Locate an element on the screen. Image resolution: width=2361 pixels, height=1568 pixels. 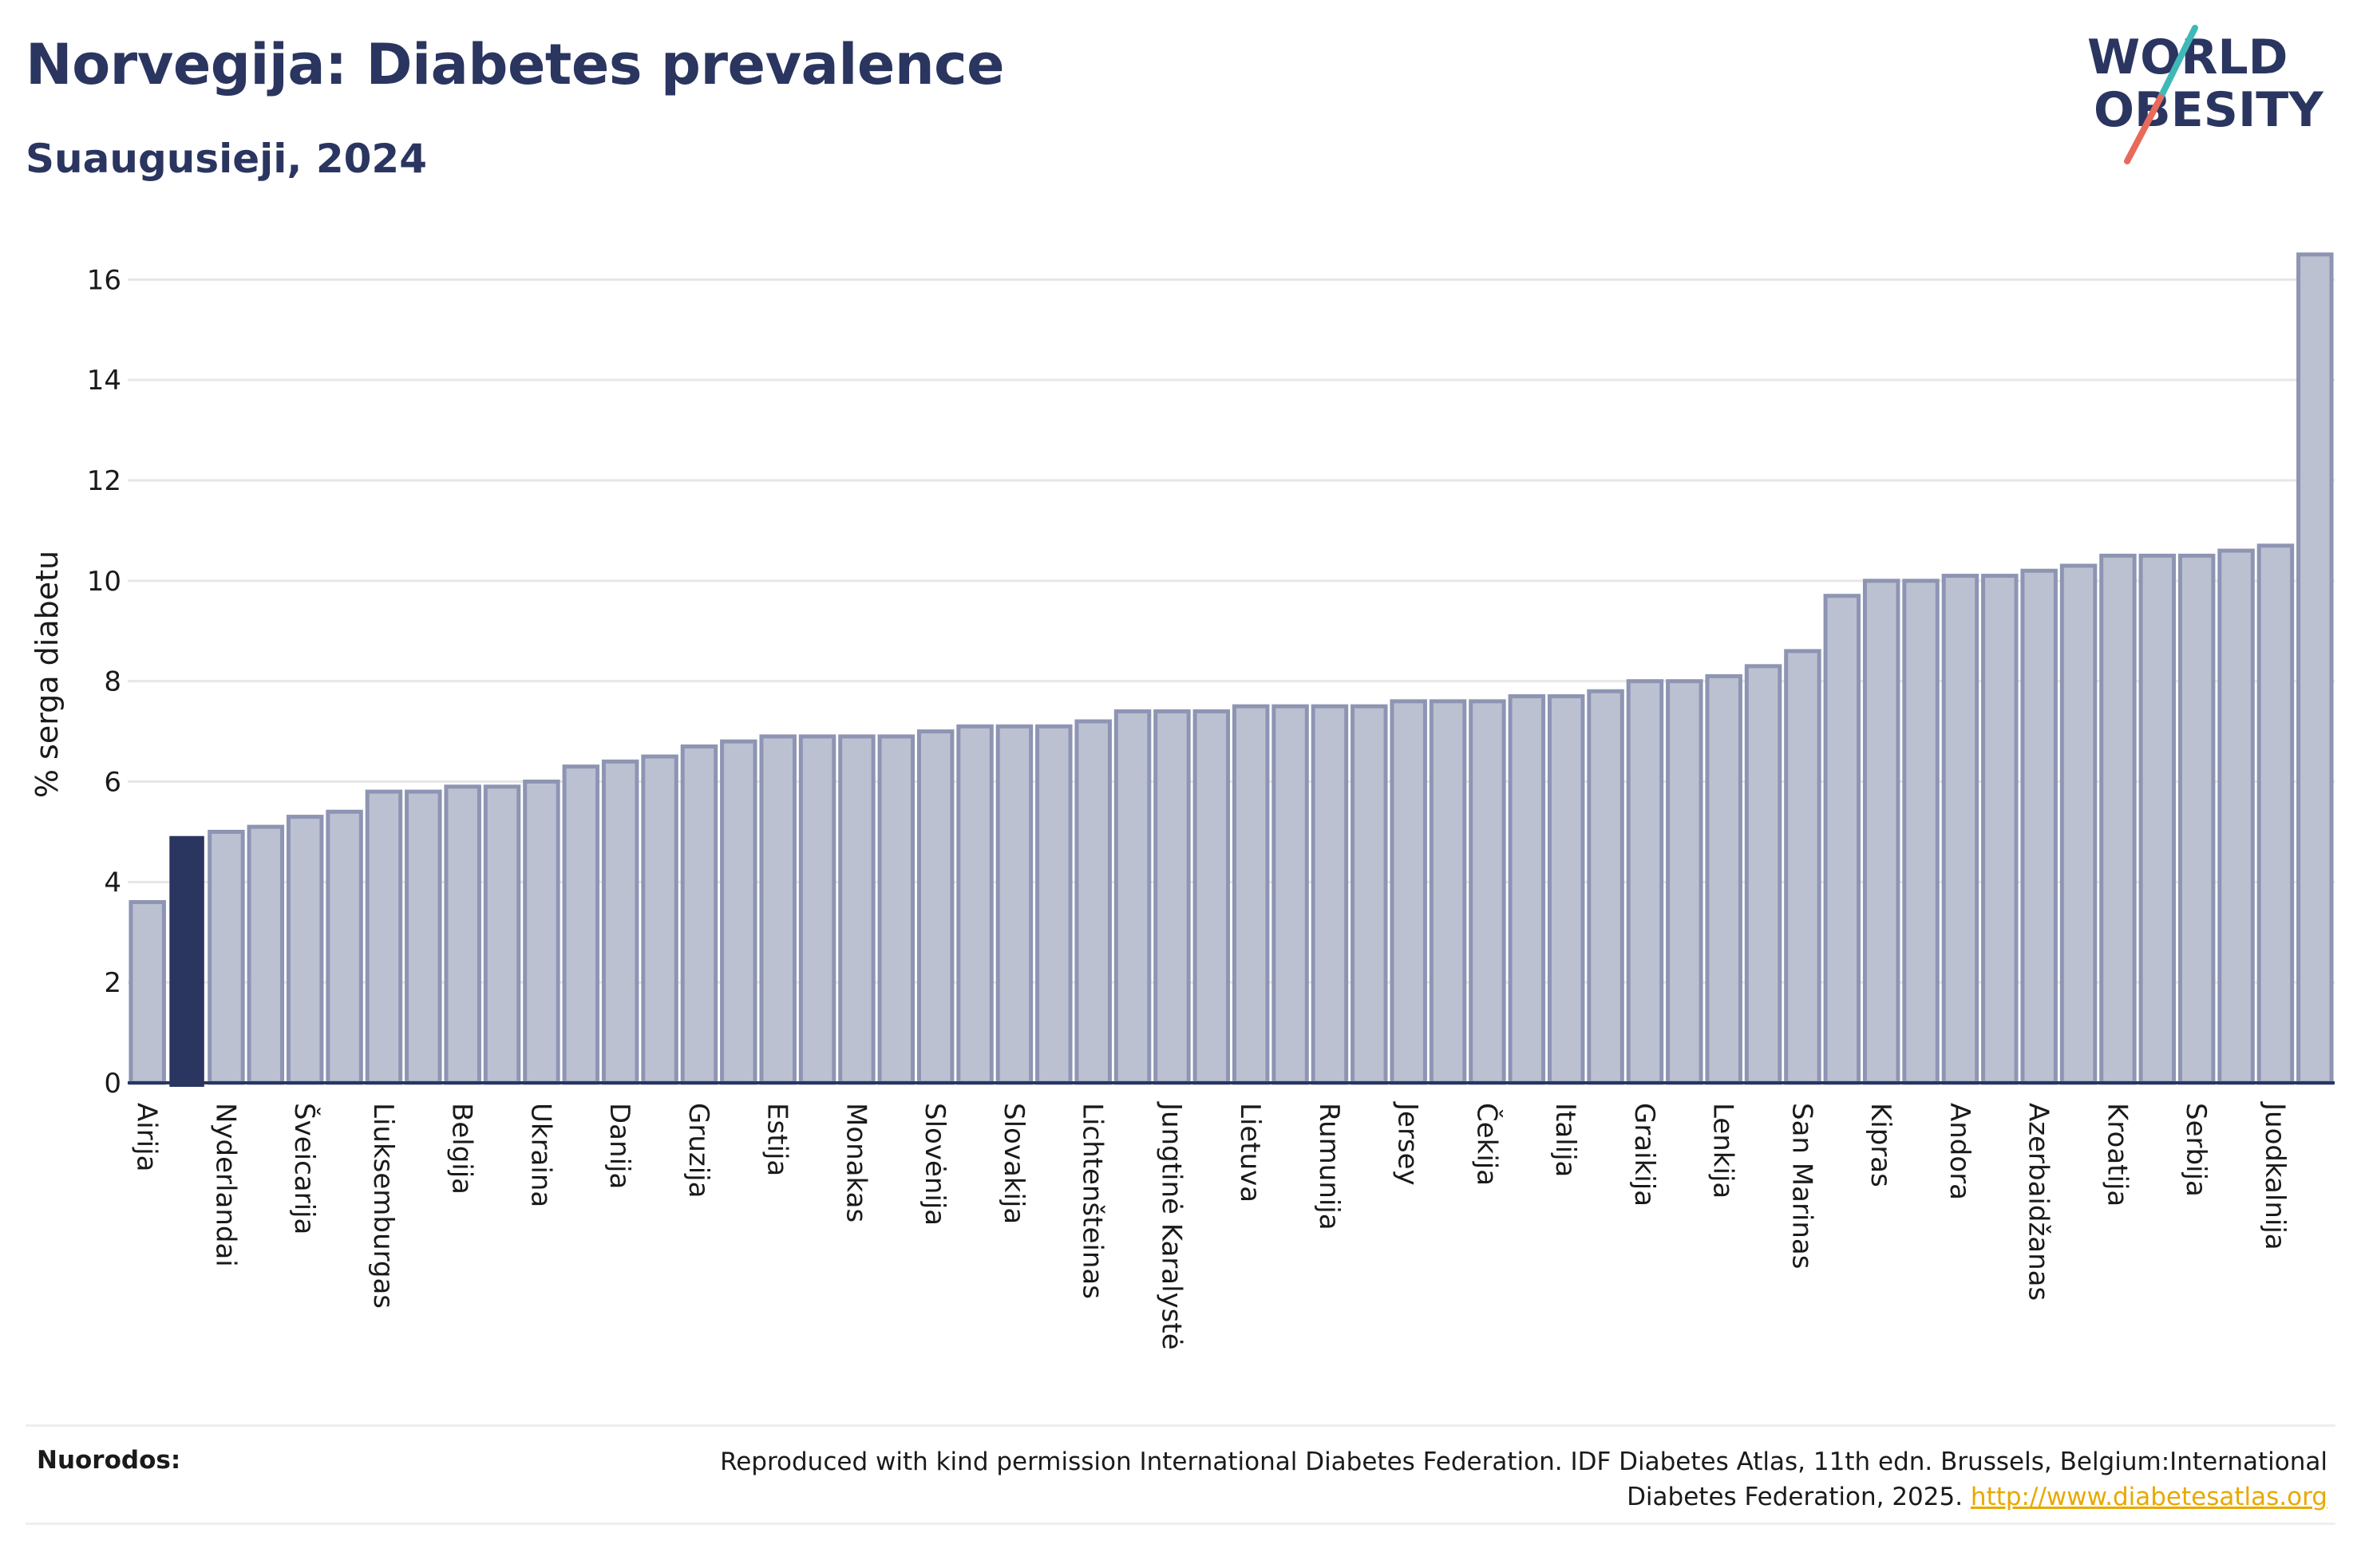
x-tick-label: Šveicarija is located at coordinates (304, 1168).